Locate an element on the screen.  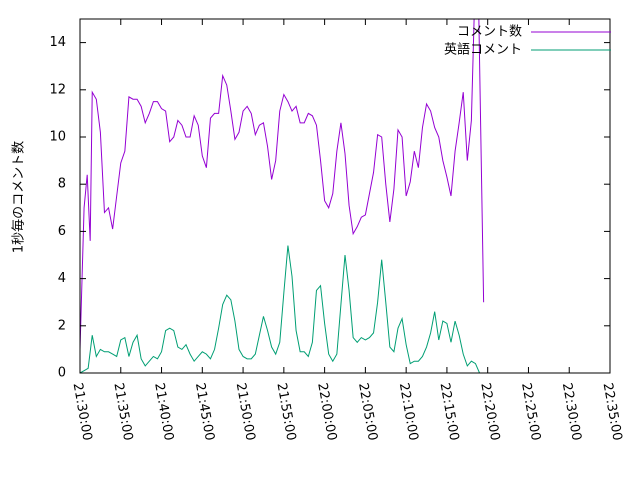
x-tick-label: 22:25:00 is located at coordinates (530, 412).